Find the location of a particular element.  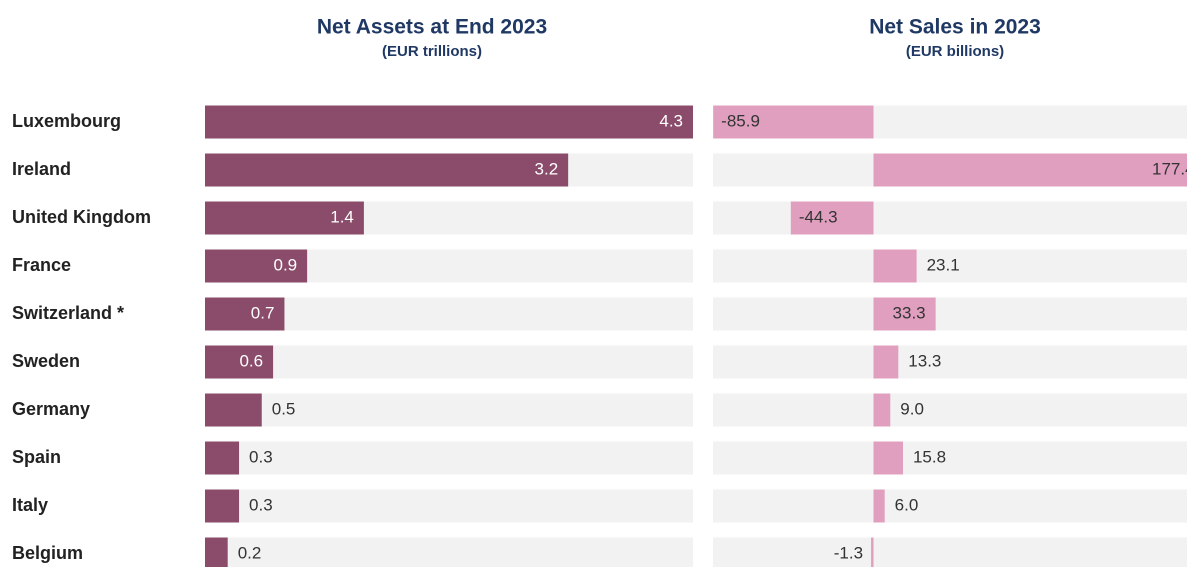

category-label: Sweden is located at coordinates (46, 361).